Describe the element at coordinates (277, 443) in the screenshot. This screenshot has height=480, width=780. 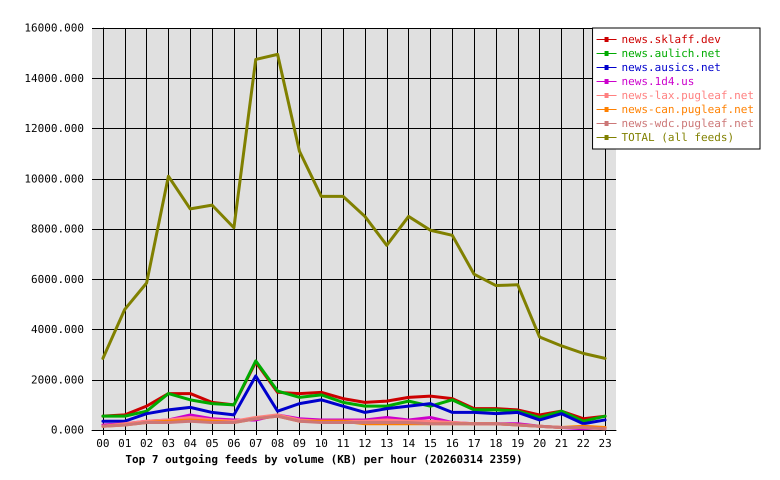
I see `x-tick-label: 08` at that location.